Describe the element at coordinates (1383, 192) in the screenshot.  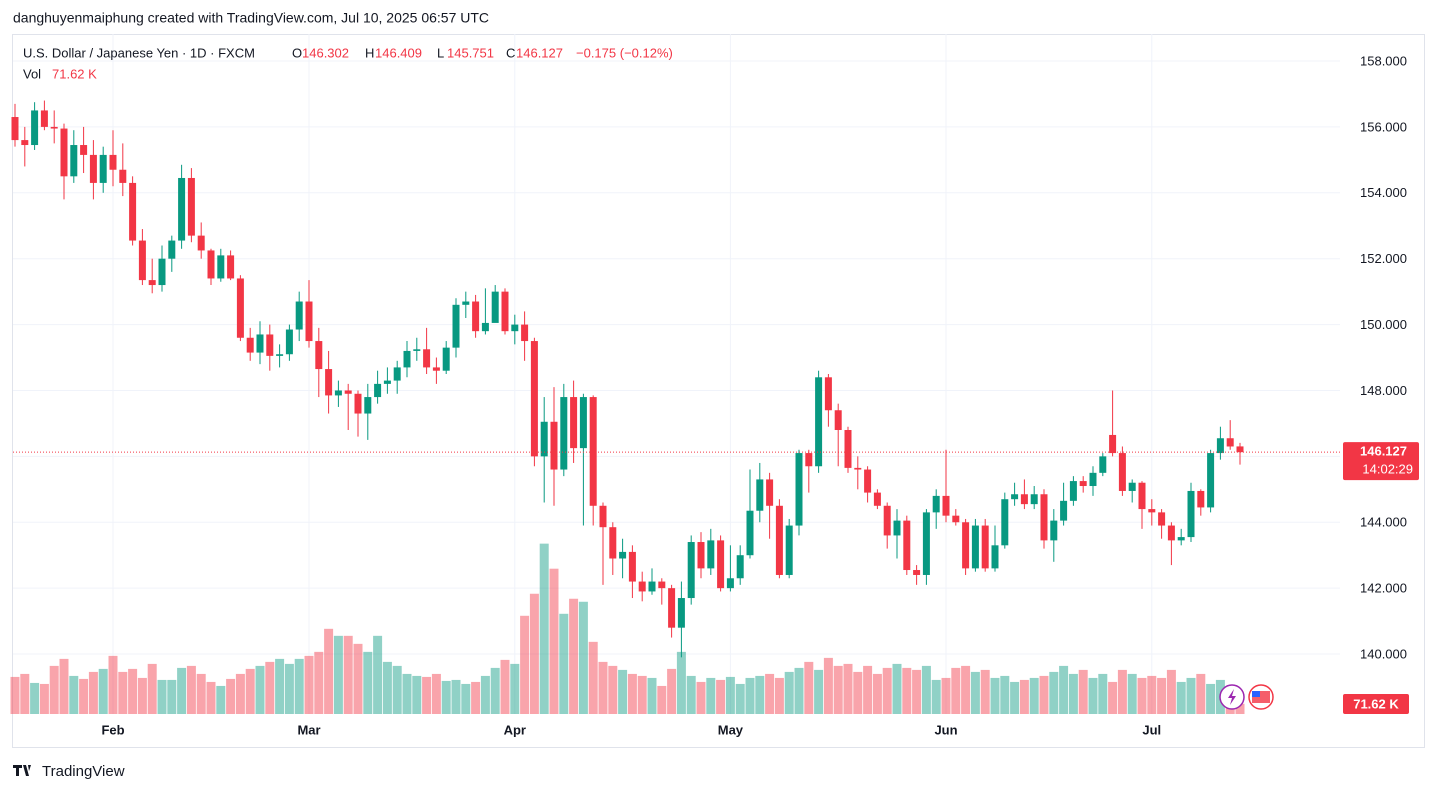
I see `y-tick-label: 154.000` at that location.